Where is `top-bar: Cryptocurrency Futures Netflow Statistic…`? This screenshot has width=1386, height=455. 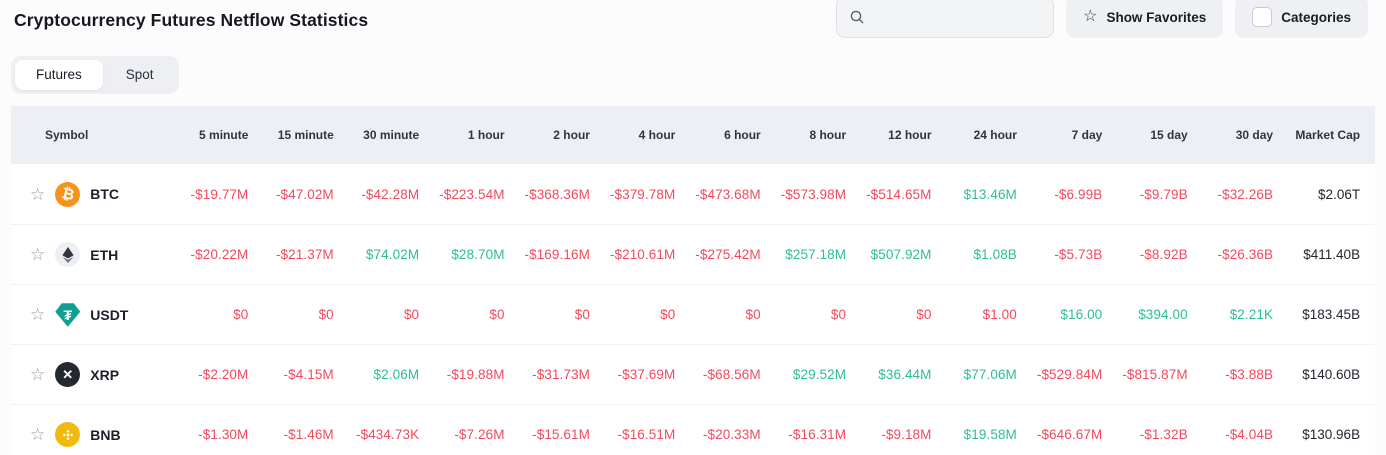 top-bar: Cryptocurrency Futures Netflow Statistic… is located at coordinates (693, 23).